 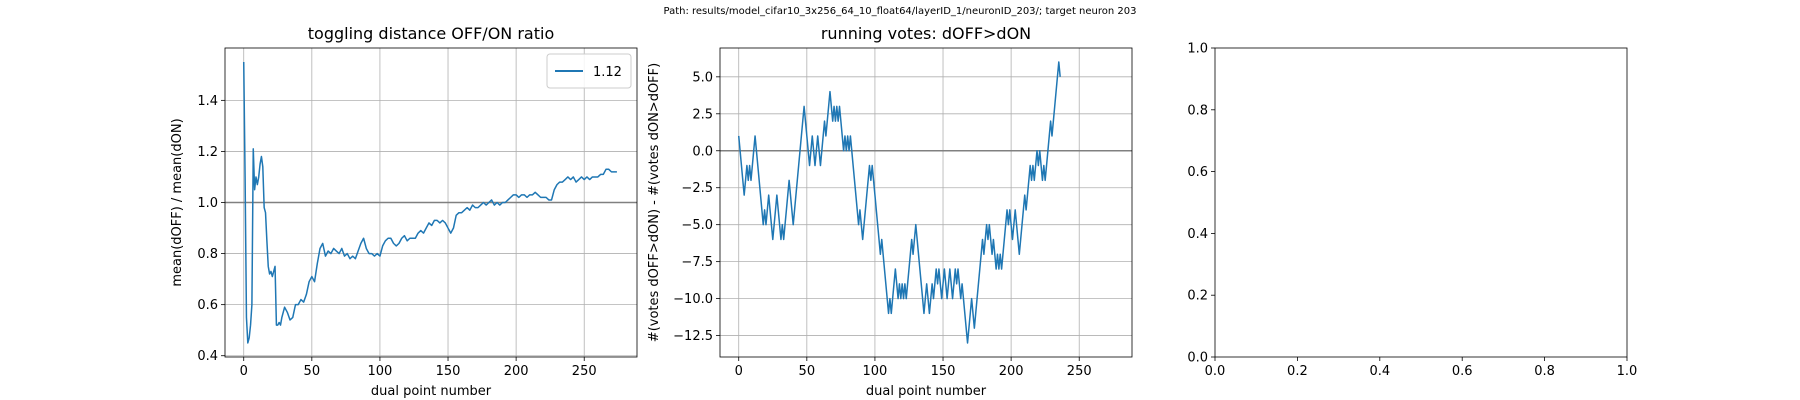 I want to click on legend-box, so click(x=589, y=71).